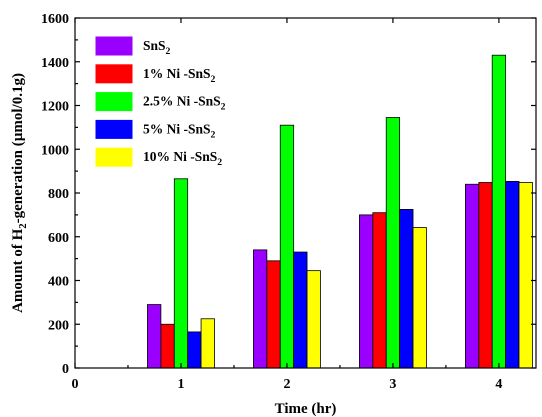  Describe the element at coordinates (18, 270) in the screenshot. I see `text-part: Amount of H` at that location.